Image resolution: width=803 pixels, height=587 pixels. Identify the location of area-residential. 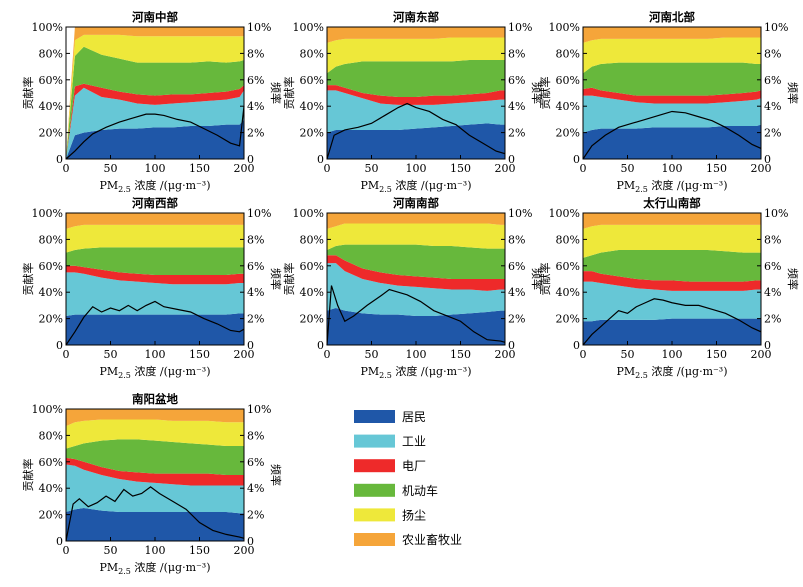
(155, 329).